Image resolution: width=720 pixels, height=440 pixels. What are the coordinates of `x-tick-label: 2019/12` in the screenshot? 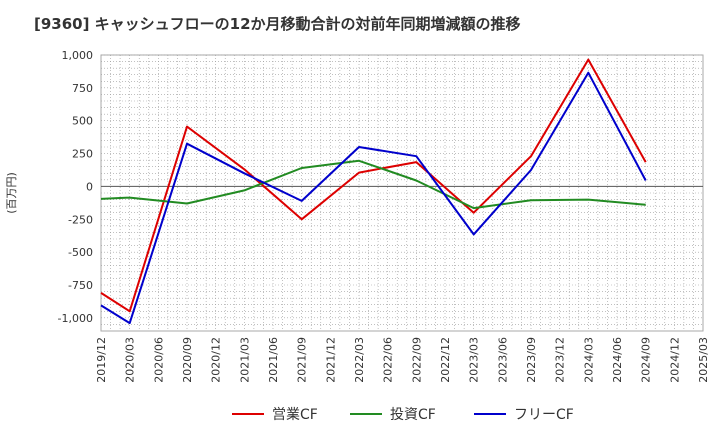 It's located at (101, 360).